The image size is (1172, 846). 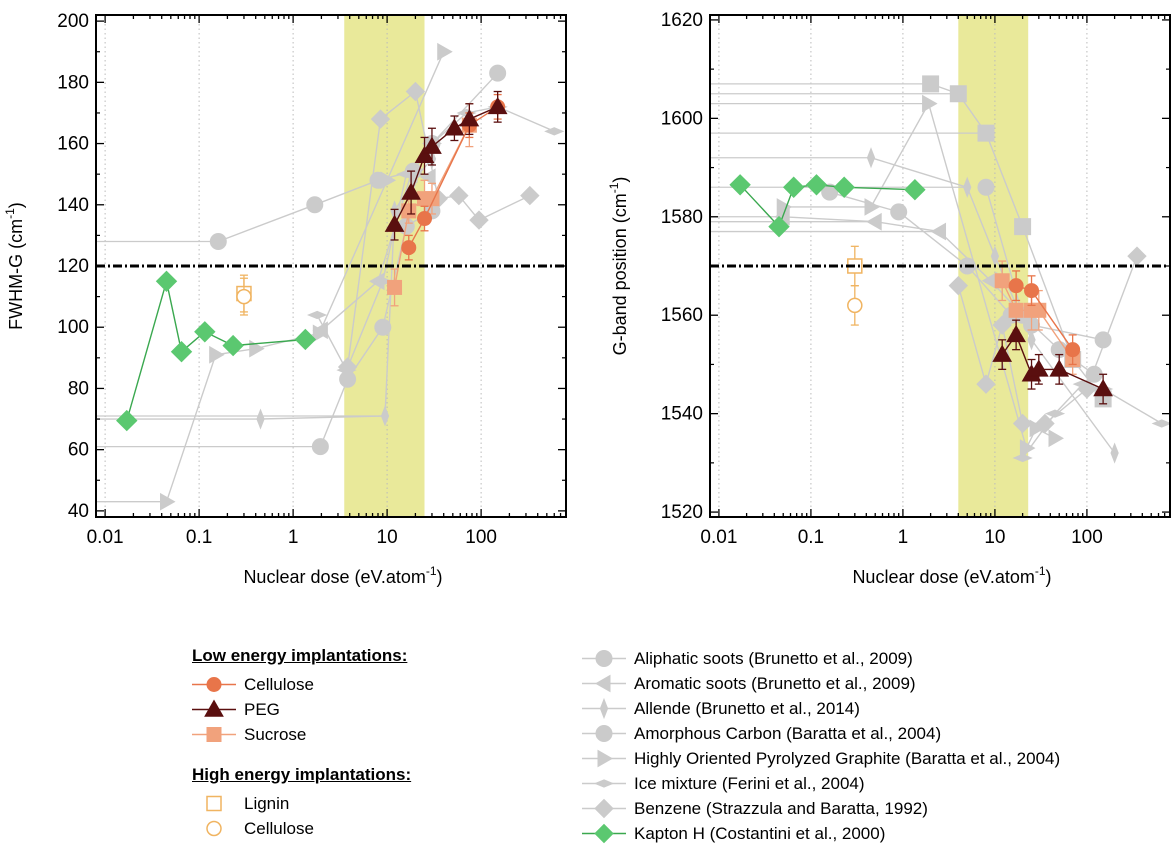 I want to click on cellulose-line, so click(x=453, y=177).